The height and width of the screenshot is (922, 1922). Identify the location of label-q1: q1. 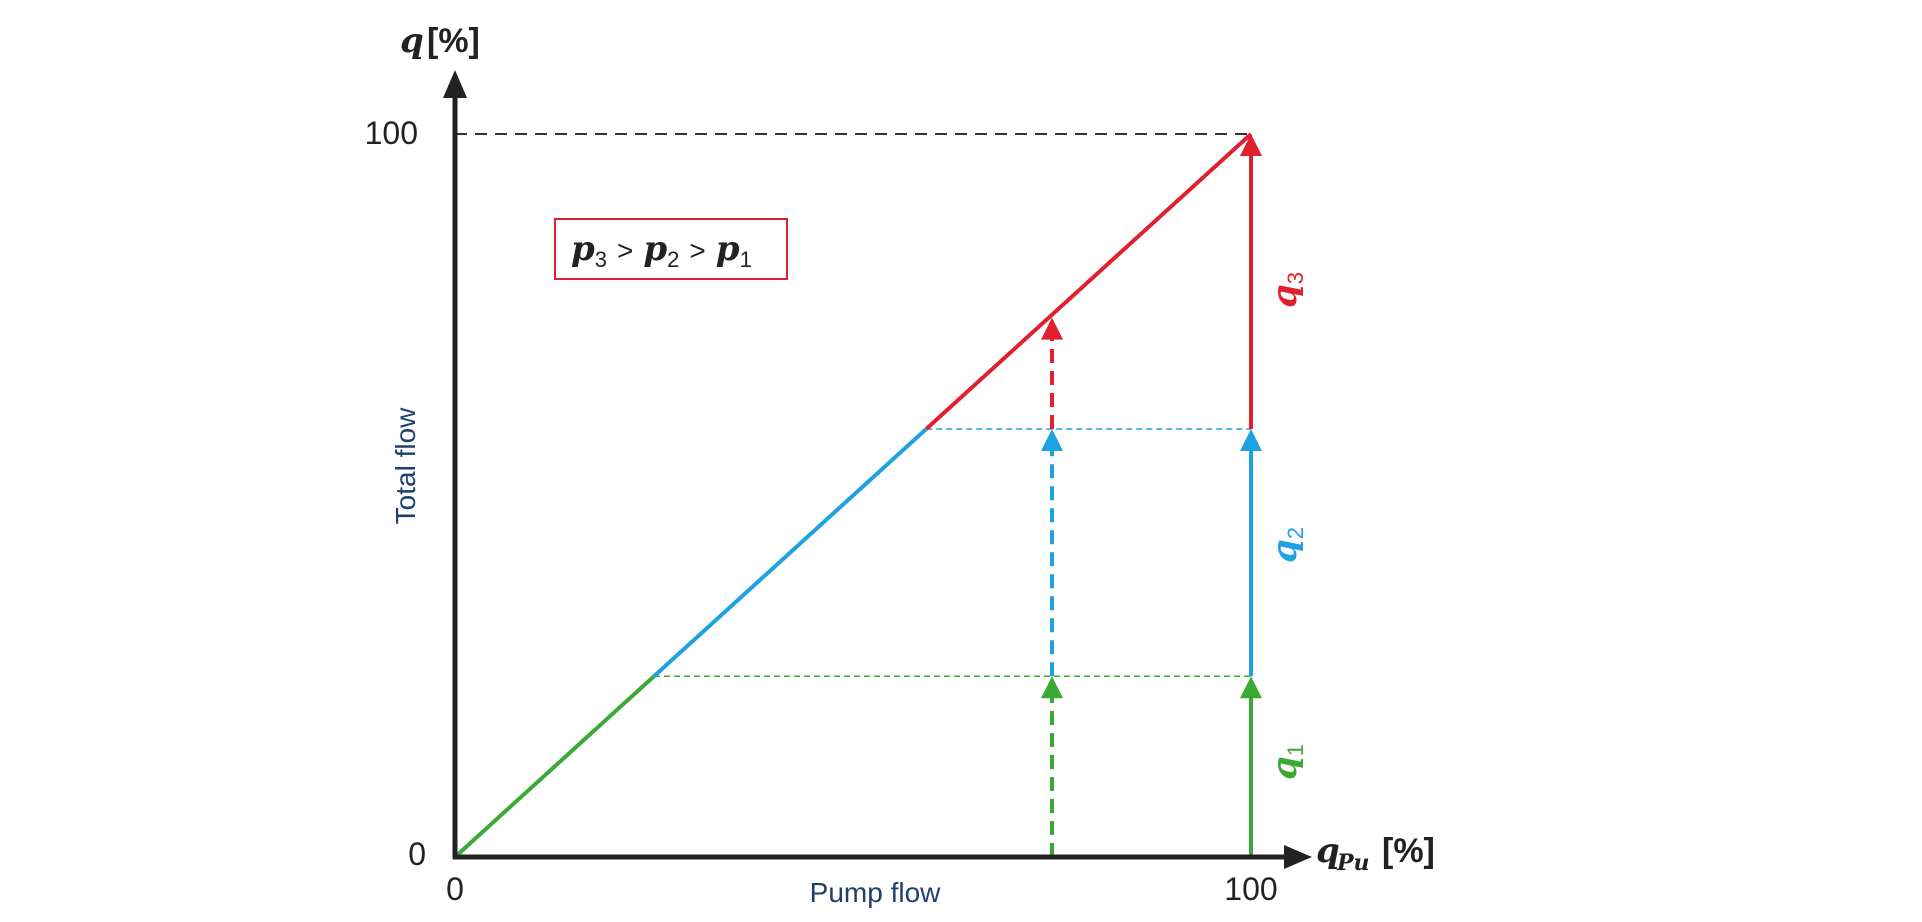
(1286, 762).